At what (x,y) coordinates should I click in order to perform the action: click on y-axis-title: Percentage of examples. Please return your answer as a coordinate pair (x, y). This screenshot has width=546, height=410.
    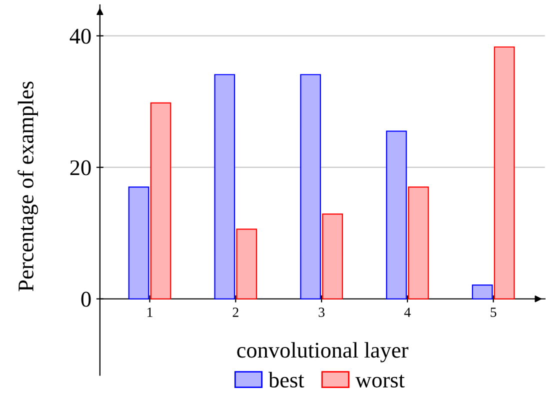
    Looking at the image, I should click on (28, 187).